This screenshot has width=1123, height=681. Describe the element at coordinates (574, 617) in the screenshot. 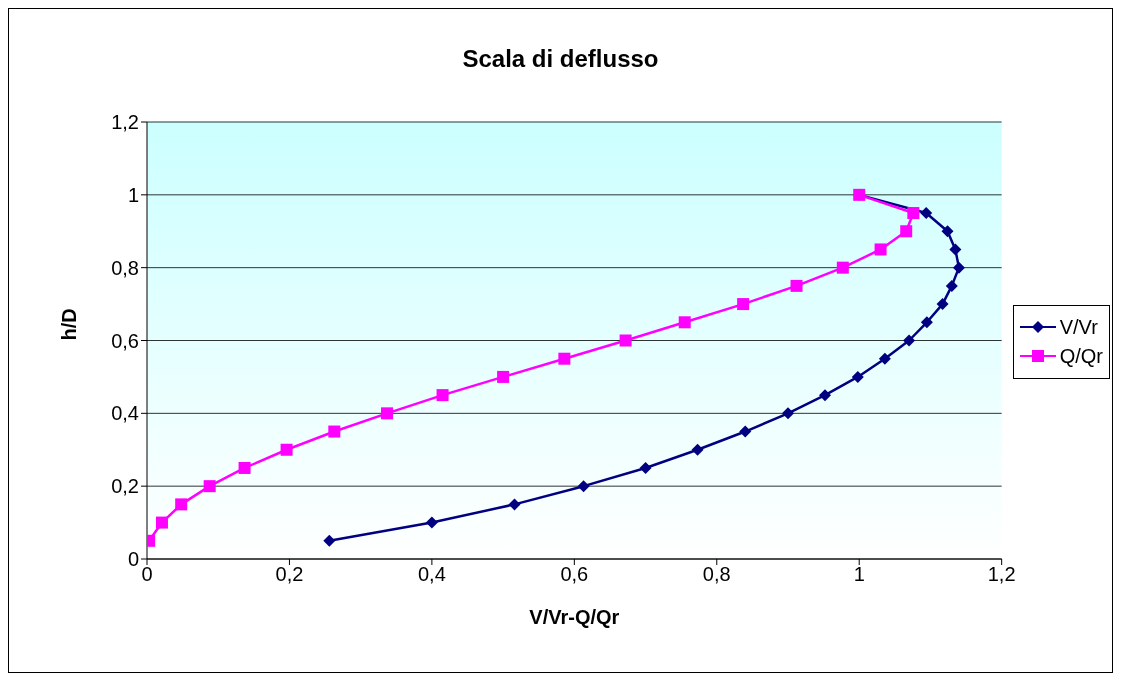

I see `x-axis-title: V/Vr-Q/Qr` at that location.